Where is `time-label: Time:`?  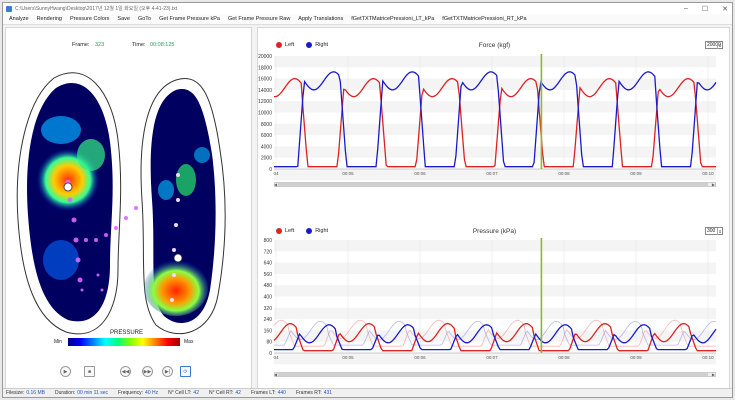 time-label: Time: is located at coordinates (139, 45).